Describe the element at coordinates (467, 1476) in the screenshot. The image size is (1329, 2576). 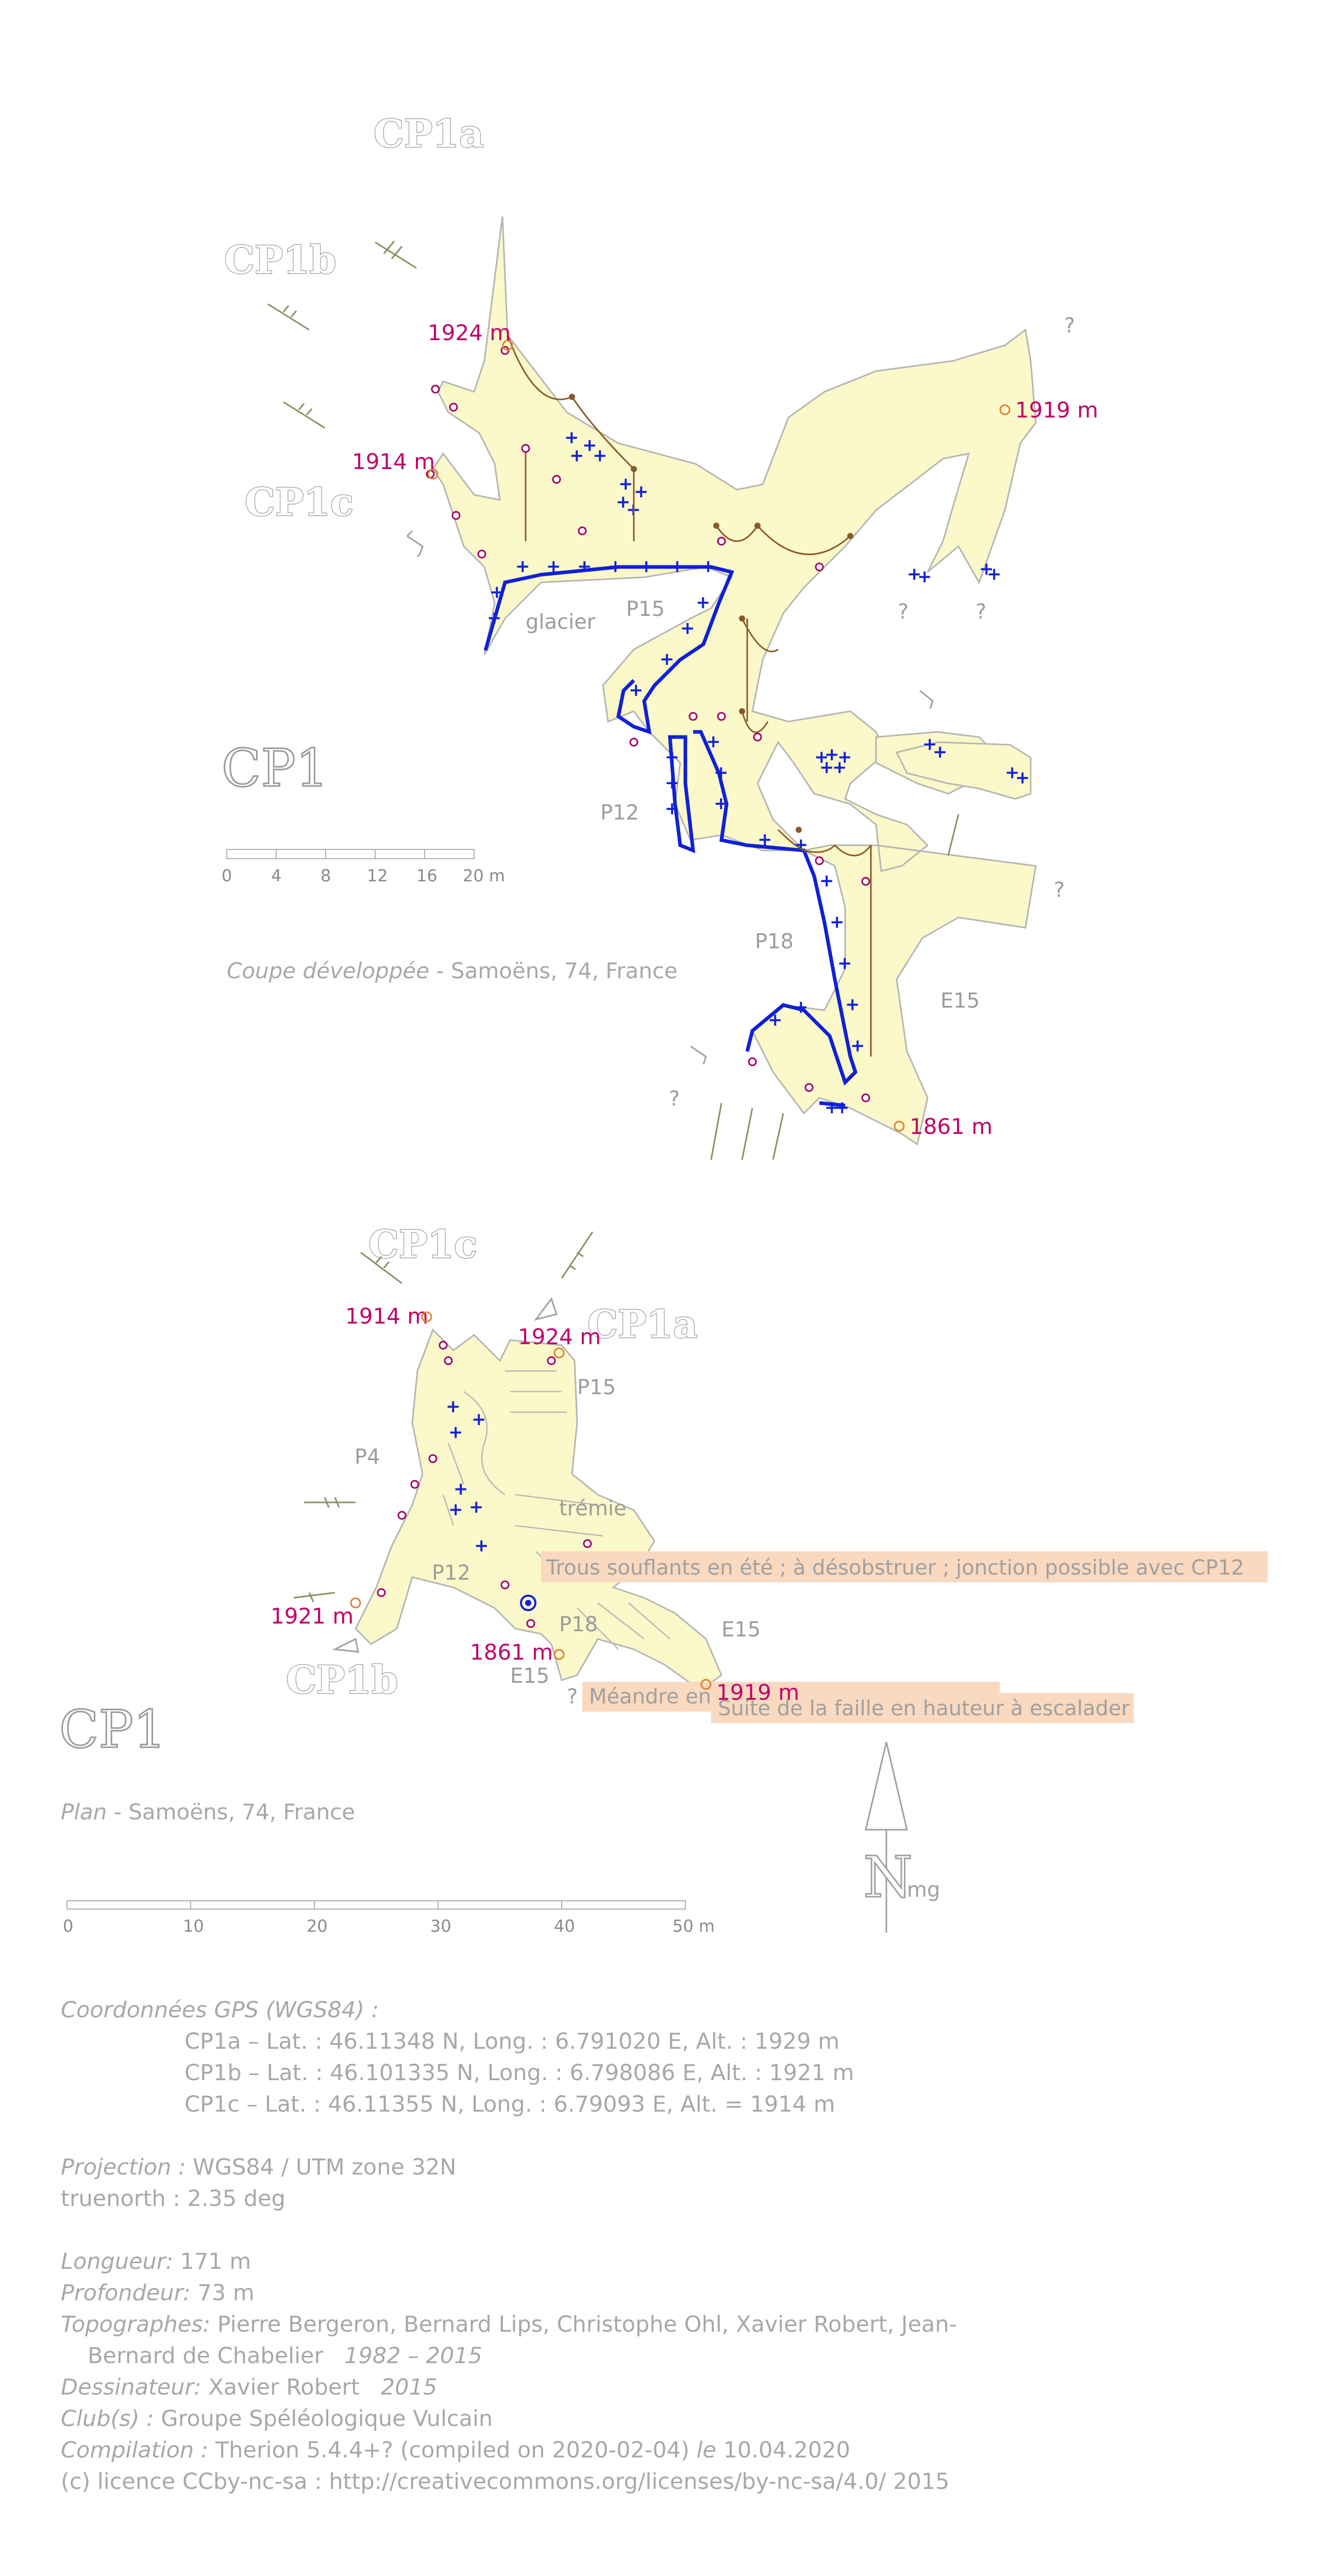
I see `plan-plus-markers: +++ +++ +` at that location.